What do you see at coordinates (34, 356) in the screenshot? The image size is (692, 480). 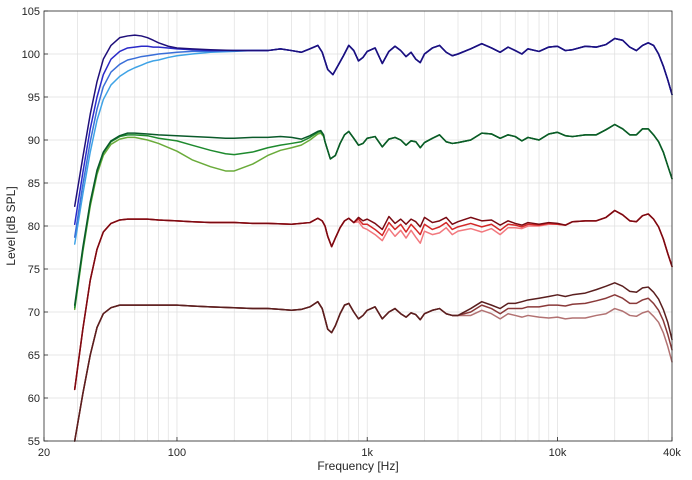 I see `y-tick-label: 65` at bounding box center [34, 356].